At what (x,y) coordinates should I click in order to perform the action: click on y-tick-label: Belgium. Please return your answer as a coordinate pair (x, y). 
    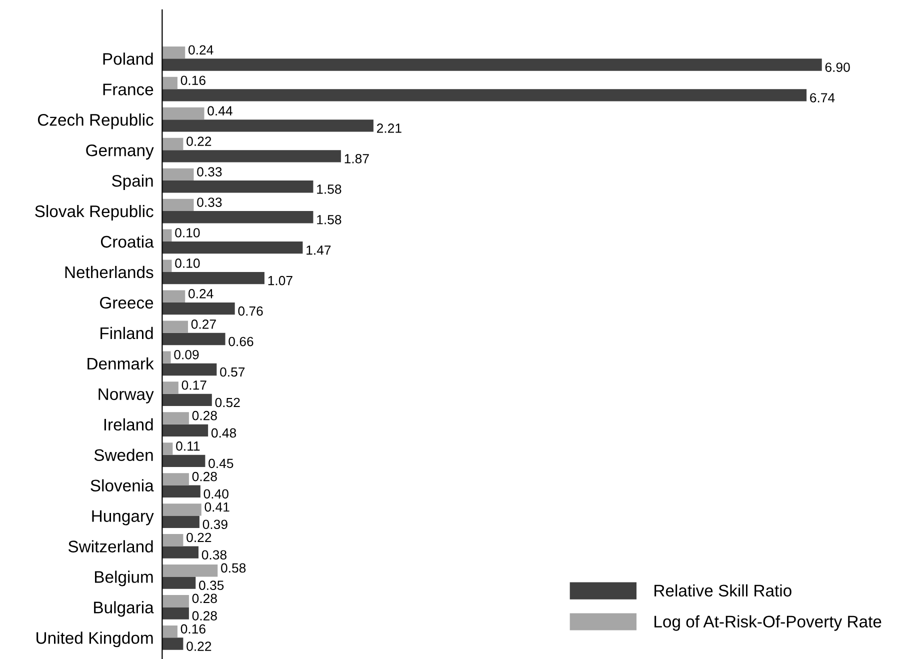
    Looking at the image, I should click on (123, 578).